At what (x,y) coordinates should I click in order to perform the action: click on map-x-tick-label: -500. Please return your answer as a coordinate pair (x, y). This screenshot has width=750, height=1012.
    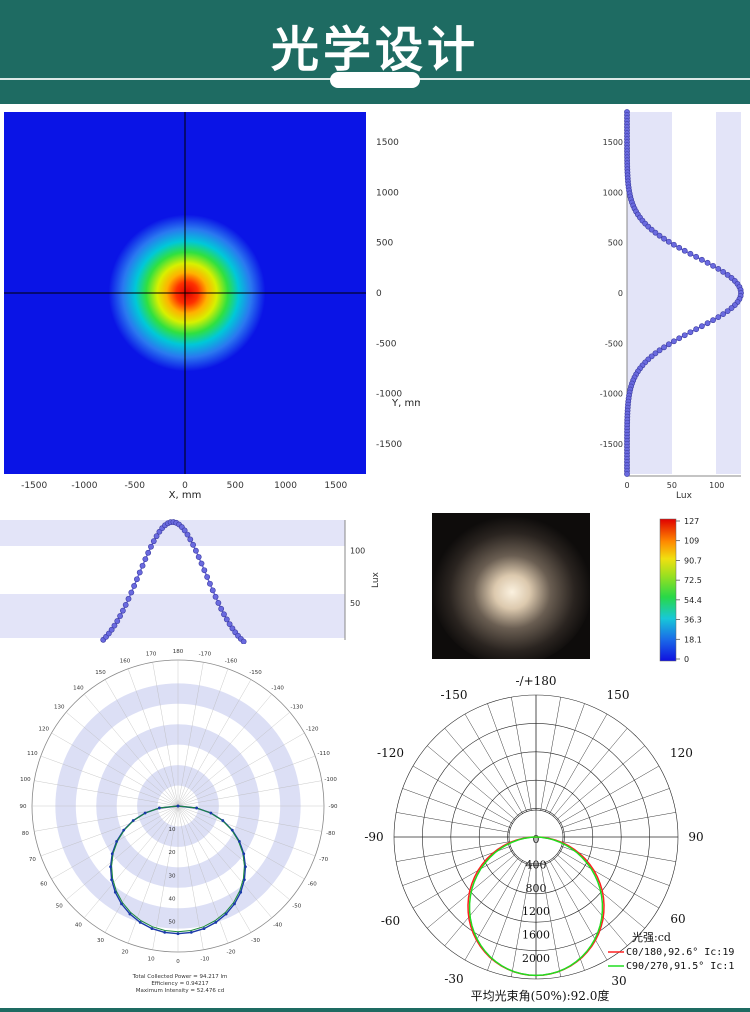
    Looking at the image, I should click on (135, 486).